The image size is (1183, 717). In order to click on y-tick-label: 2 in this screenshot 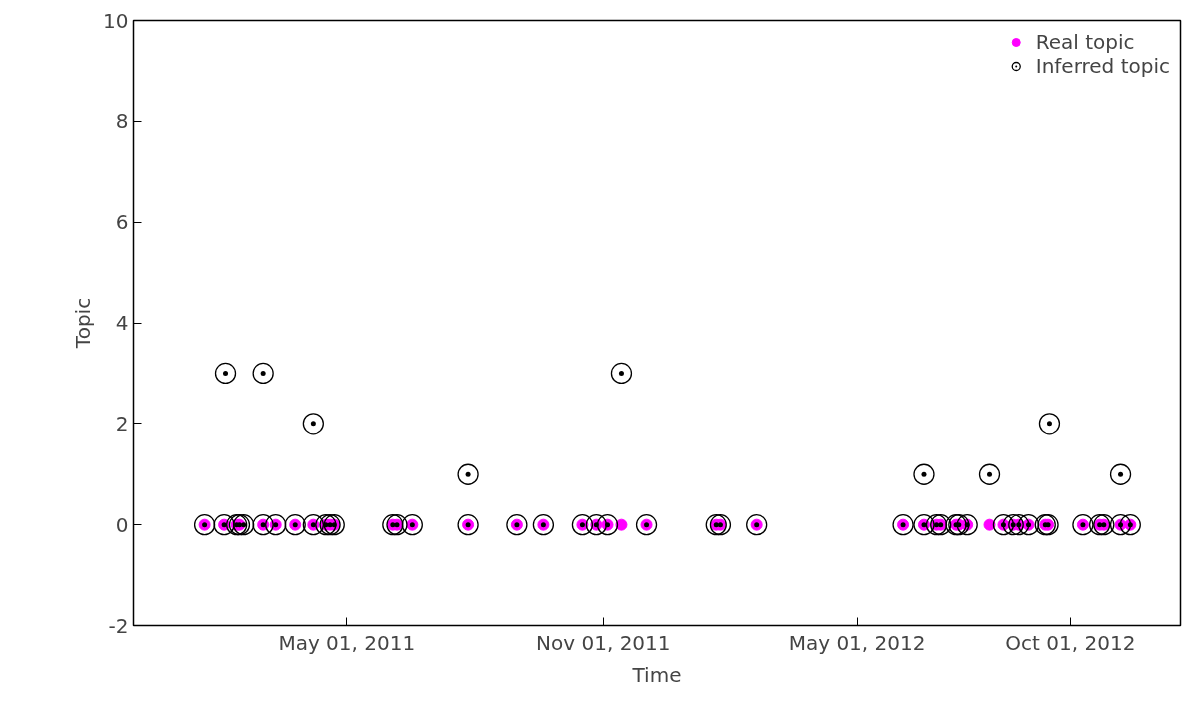, I will do `click(122, 423)`.